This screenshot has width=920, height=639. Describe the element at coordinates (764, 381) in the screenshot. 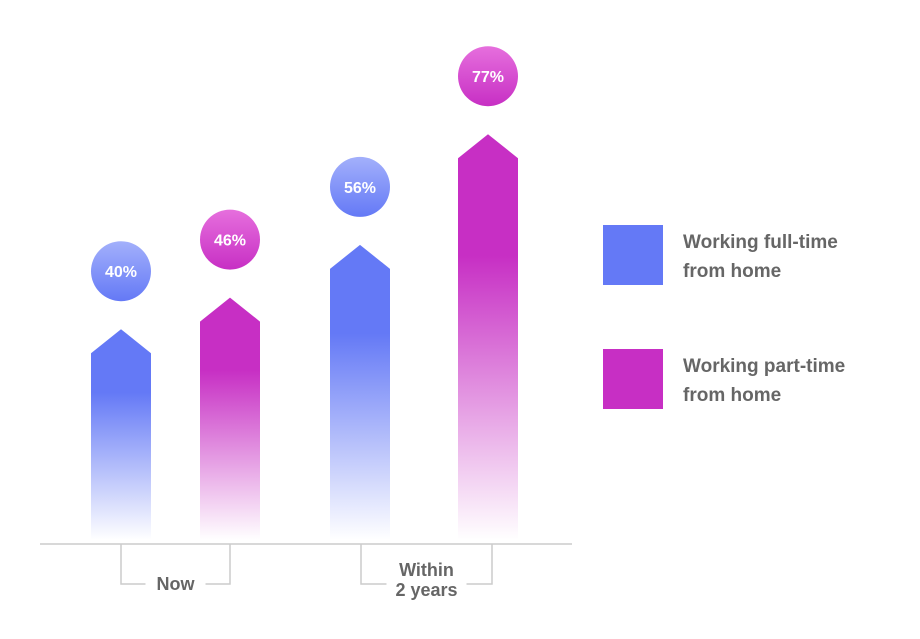

I see `legend-label-part-time-text: Working part-time from home` at that location.